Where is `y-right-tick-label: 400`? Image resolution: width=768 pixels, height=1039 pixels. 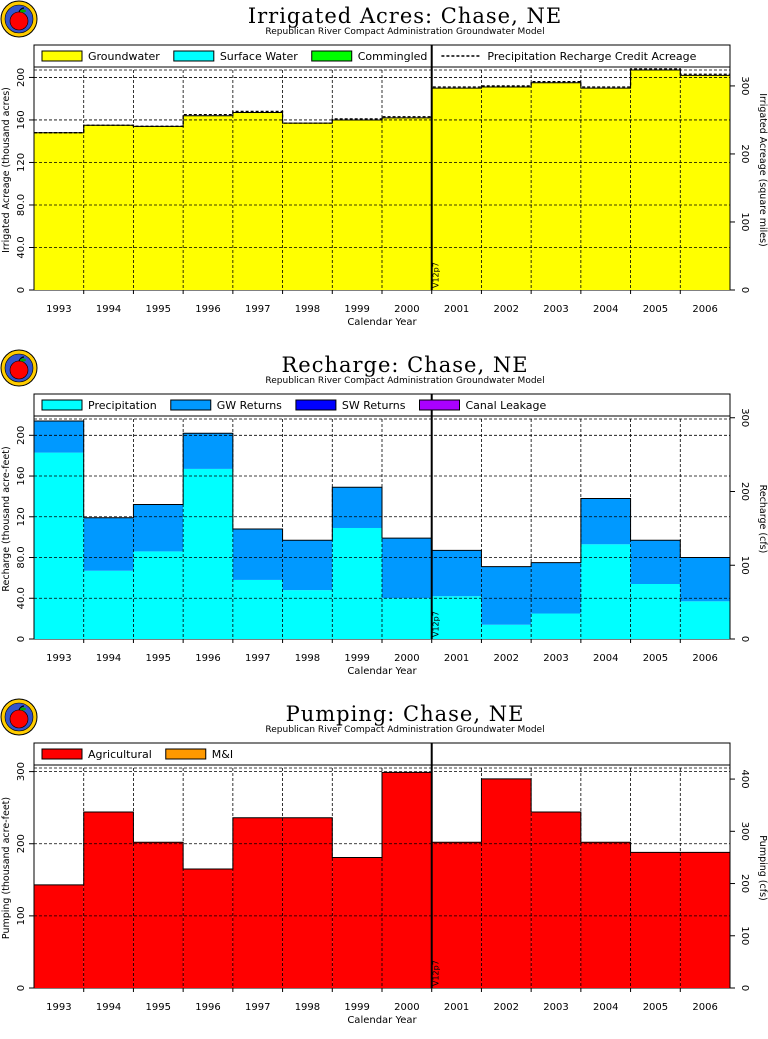
y-right-tick-label: 400 is located at coordinates (744, 779).